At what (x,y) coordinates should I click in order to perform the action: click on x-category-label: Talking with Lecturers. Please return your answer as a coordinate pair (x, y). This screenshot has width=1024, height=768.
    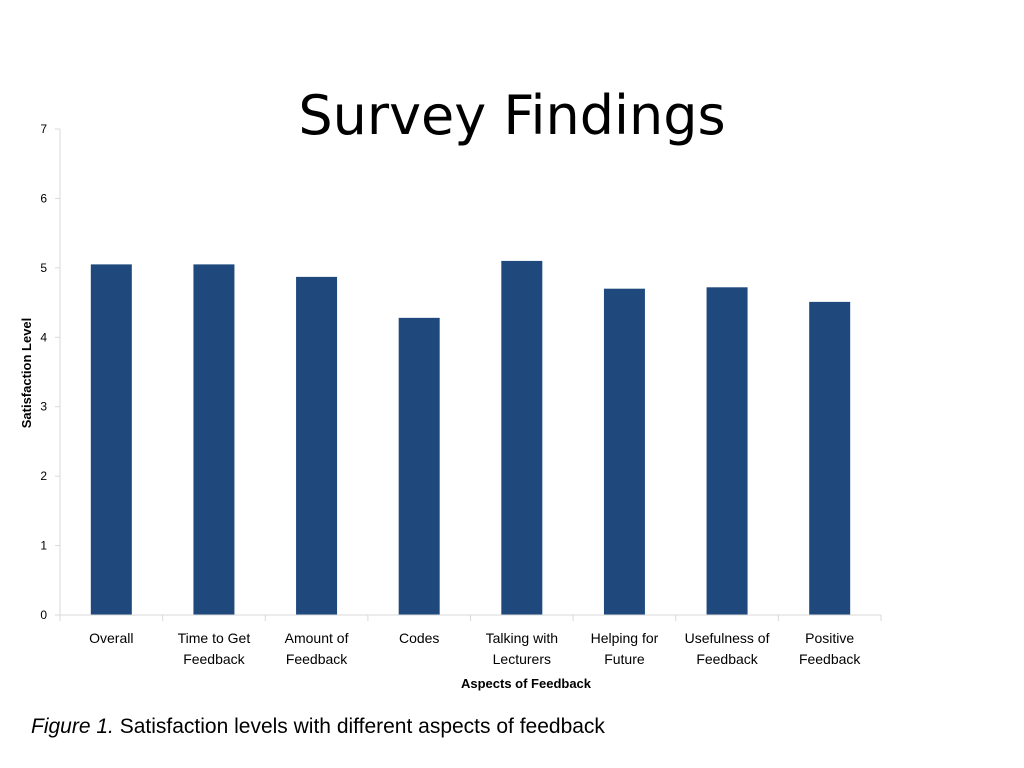
    Looking at the image, I should click on (522, 648).